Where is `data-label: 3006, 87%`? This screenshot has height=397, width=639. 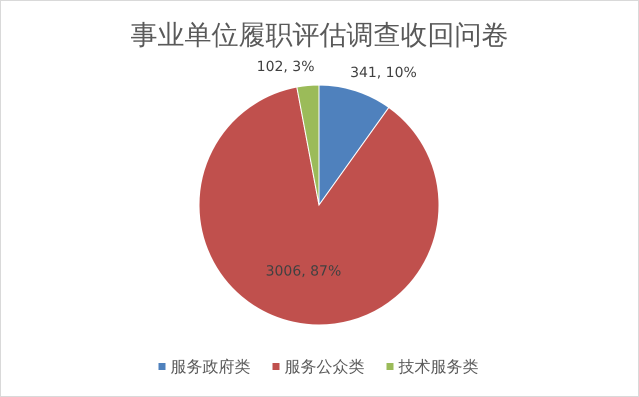
data-label: 3006, 87% is located at coordinates (304, 271).